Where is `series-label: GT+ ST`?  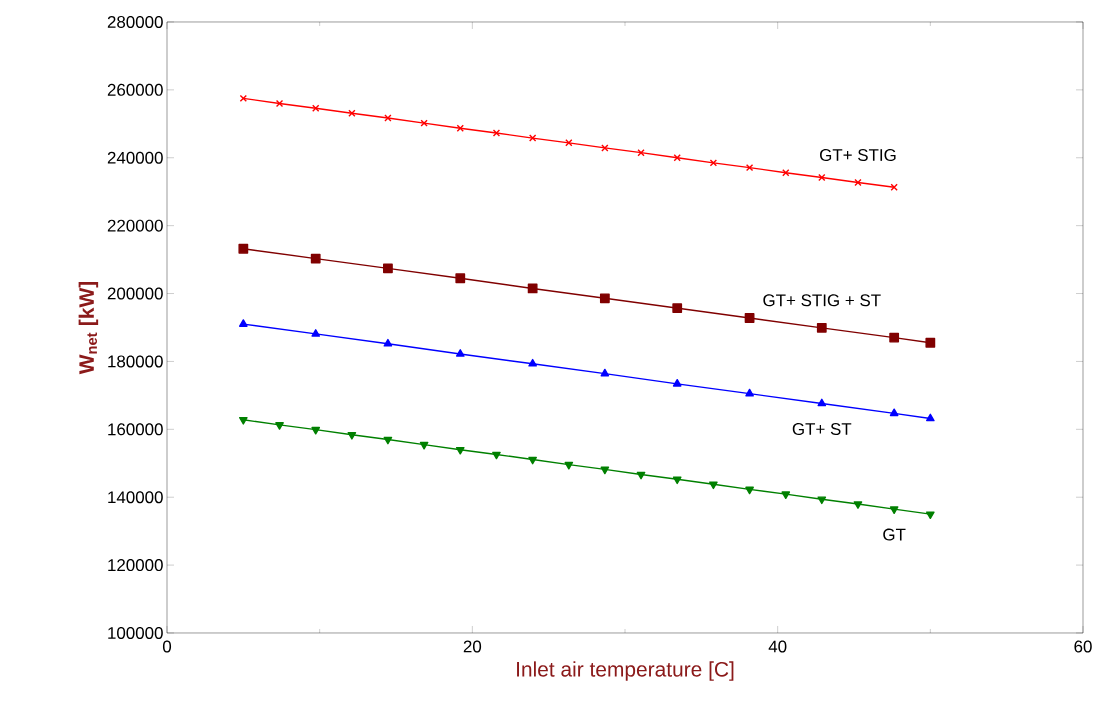
series-label: GT+ ST is located at coordinates (822, 429).